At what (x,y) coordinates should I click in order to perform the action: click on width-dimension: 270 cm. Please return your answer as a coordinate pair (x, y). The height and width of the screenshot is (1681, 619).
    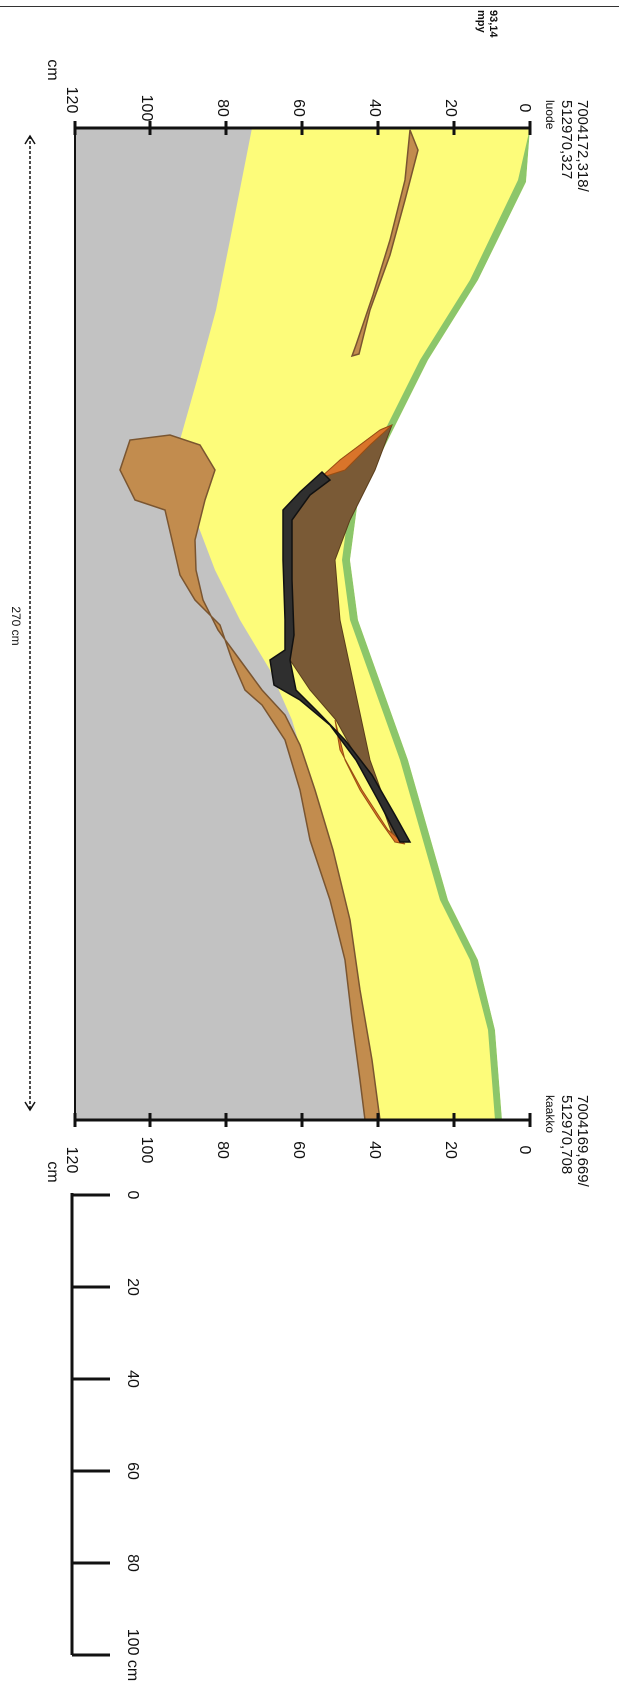
    Looking at the image, I should click on (22, 623).